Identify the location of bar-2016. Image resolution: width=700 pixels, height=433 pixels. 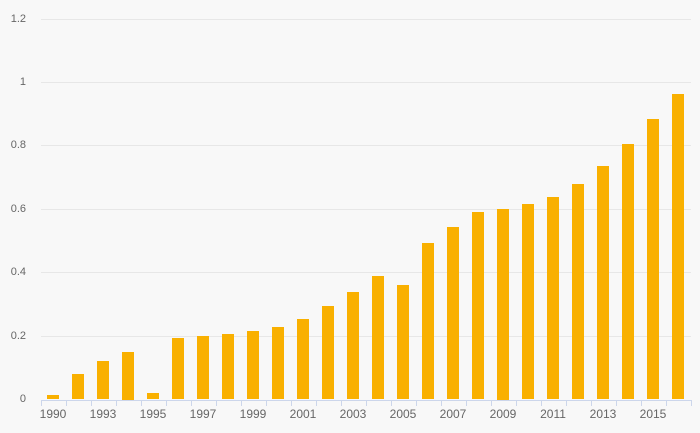
(678, 246).